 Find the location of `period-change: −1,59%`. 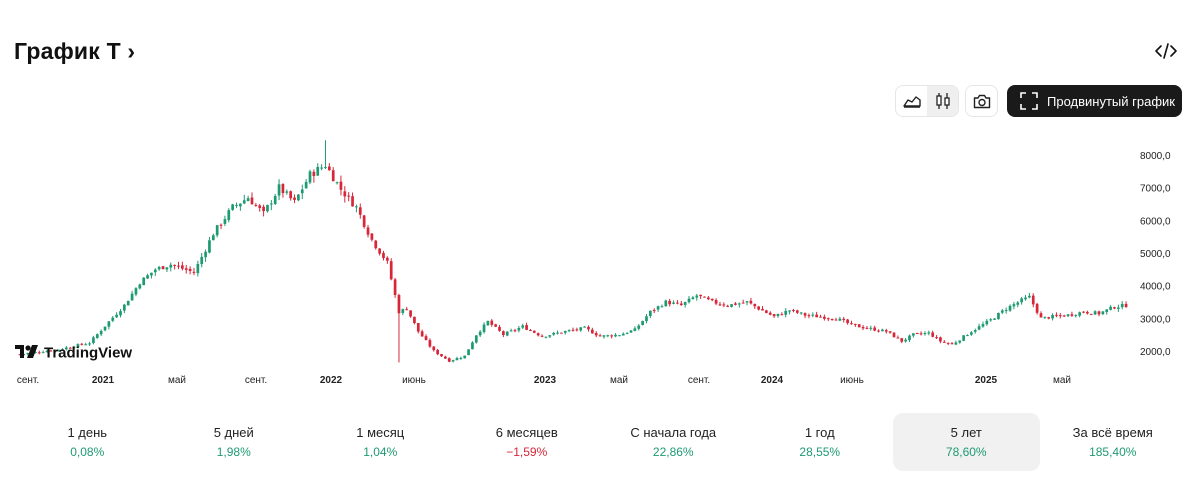

period-change: −1,59% is located at coordinates (527, 452).